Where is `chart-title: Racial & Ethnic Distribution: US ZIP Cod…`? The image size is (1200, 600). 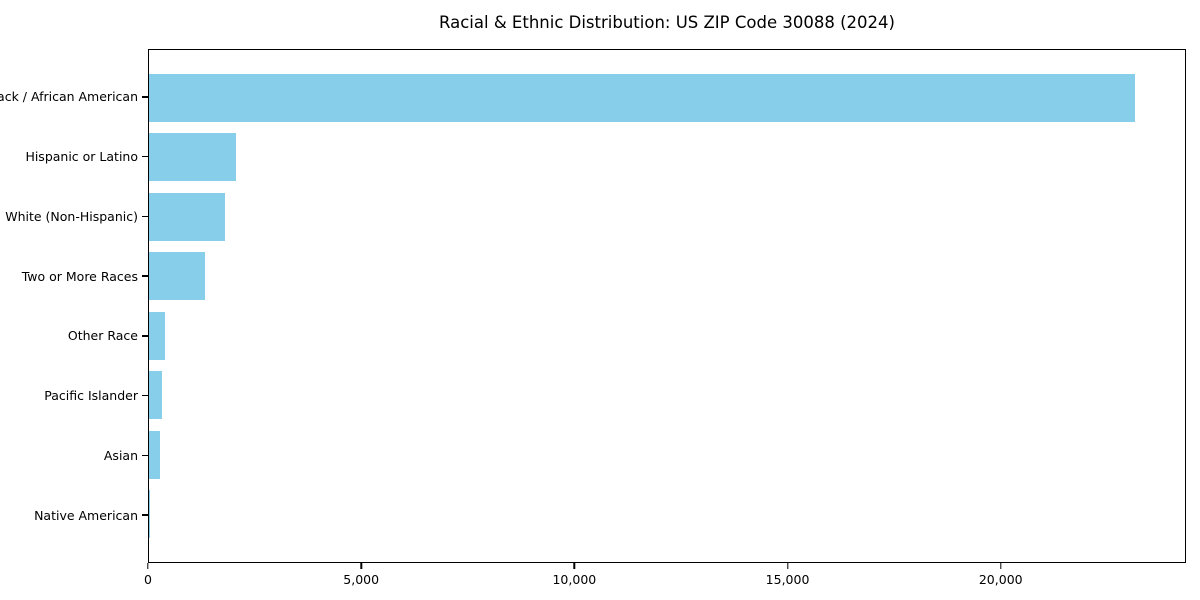 chart-title: Racial & Ethnic Distribution: US ZIP Cod… is located at coordinates (667, 22).